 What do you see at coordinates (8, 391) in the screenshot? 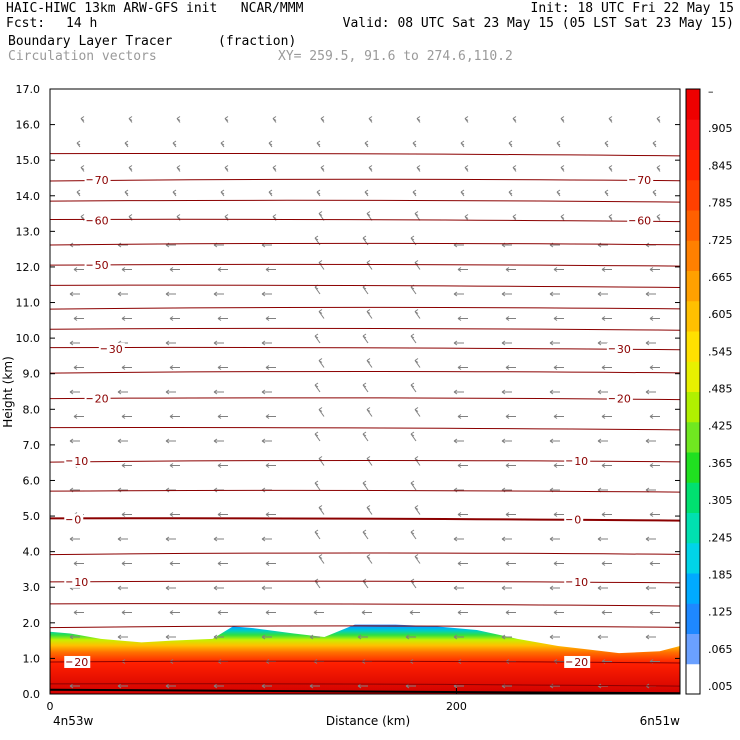
I see `y-axis-label: Height (km)` at bounding box center [8, 391].